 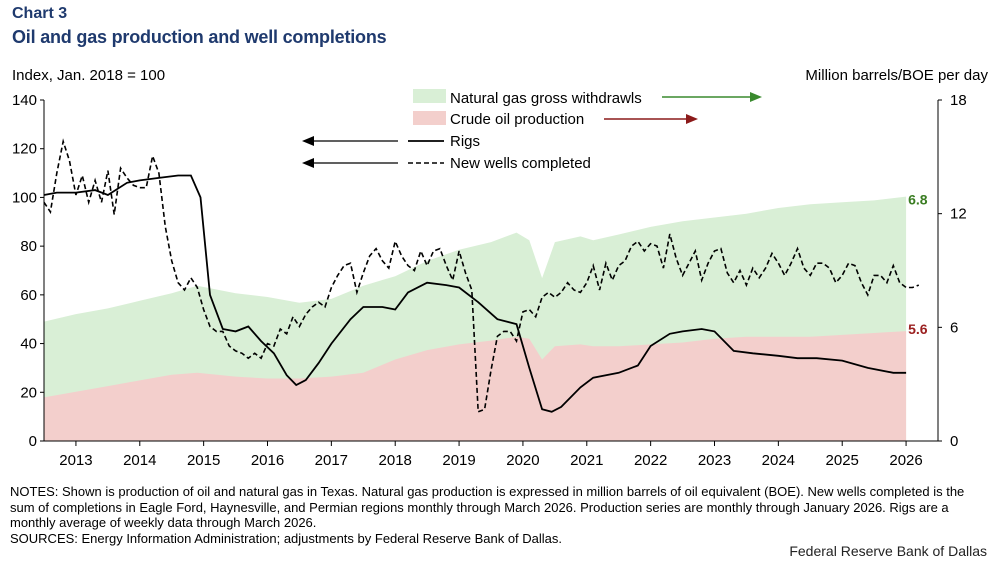 What do you see at coordinates (756, 97) in the screenshot?
I see `legend-gas-arrow-icon` at bounding box center [756, 97].